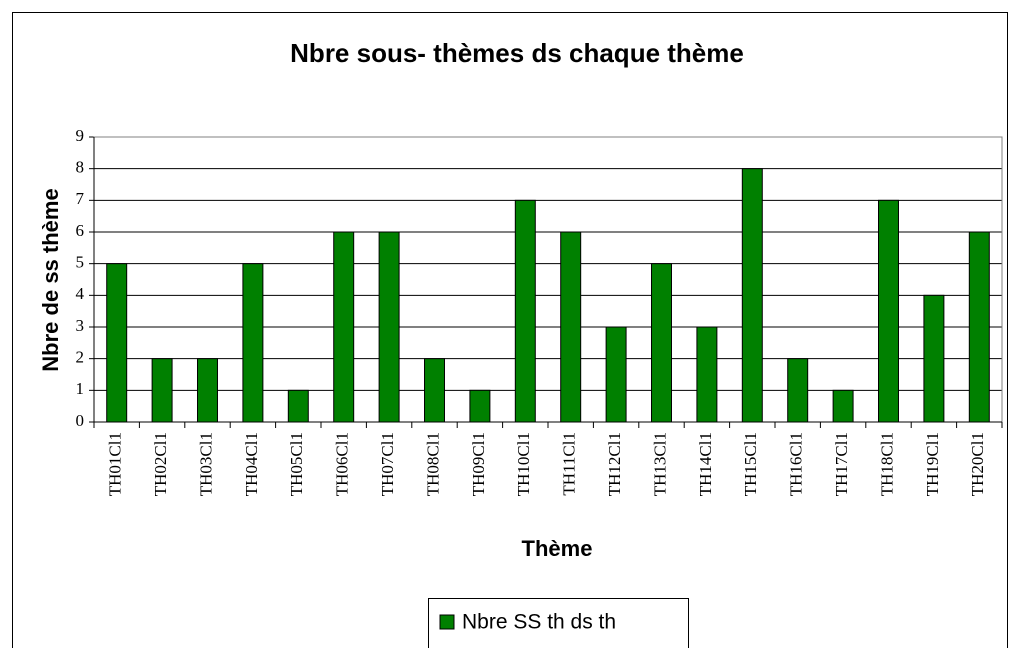  I want to click on y-tick-label: 9, so click(80, 135).